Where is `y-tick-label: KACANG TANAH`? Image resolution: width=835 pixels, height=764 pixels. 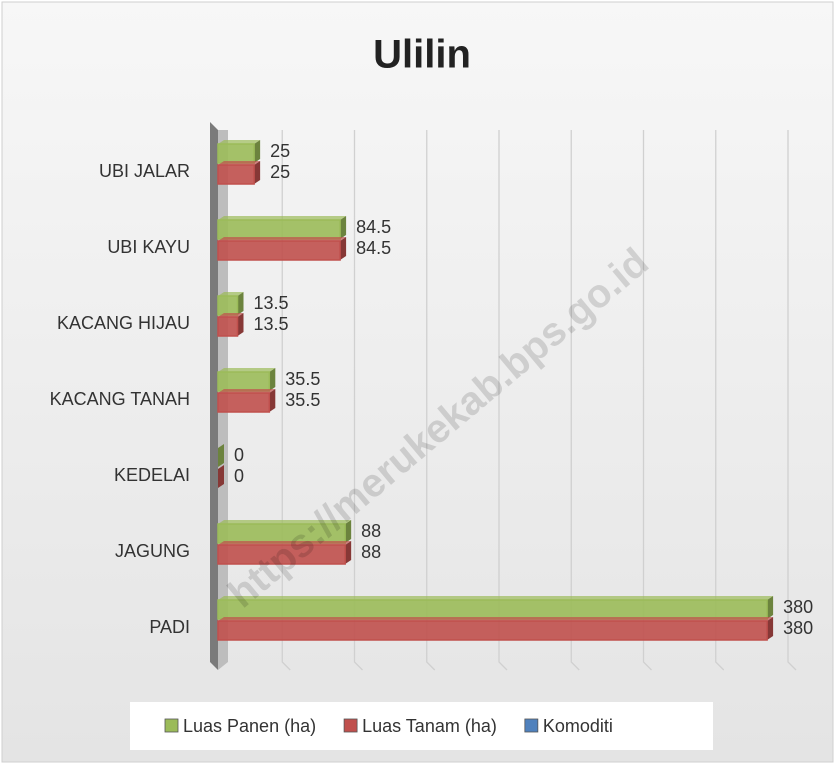 y-tick-label: KACANG TANAH is located at coordinates (120, 399).